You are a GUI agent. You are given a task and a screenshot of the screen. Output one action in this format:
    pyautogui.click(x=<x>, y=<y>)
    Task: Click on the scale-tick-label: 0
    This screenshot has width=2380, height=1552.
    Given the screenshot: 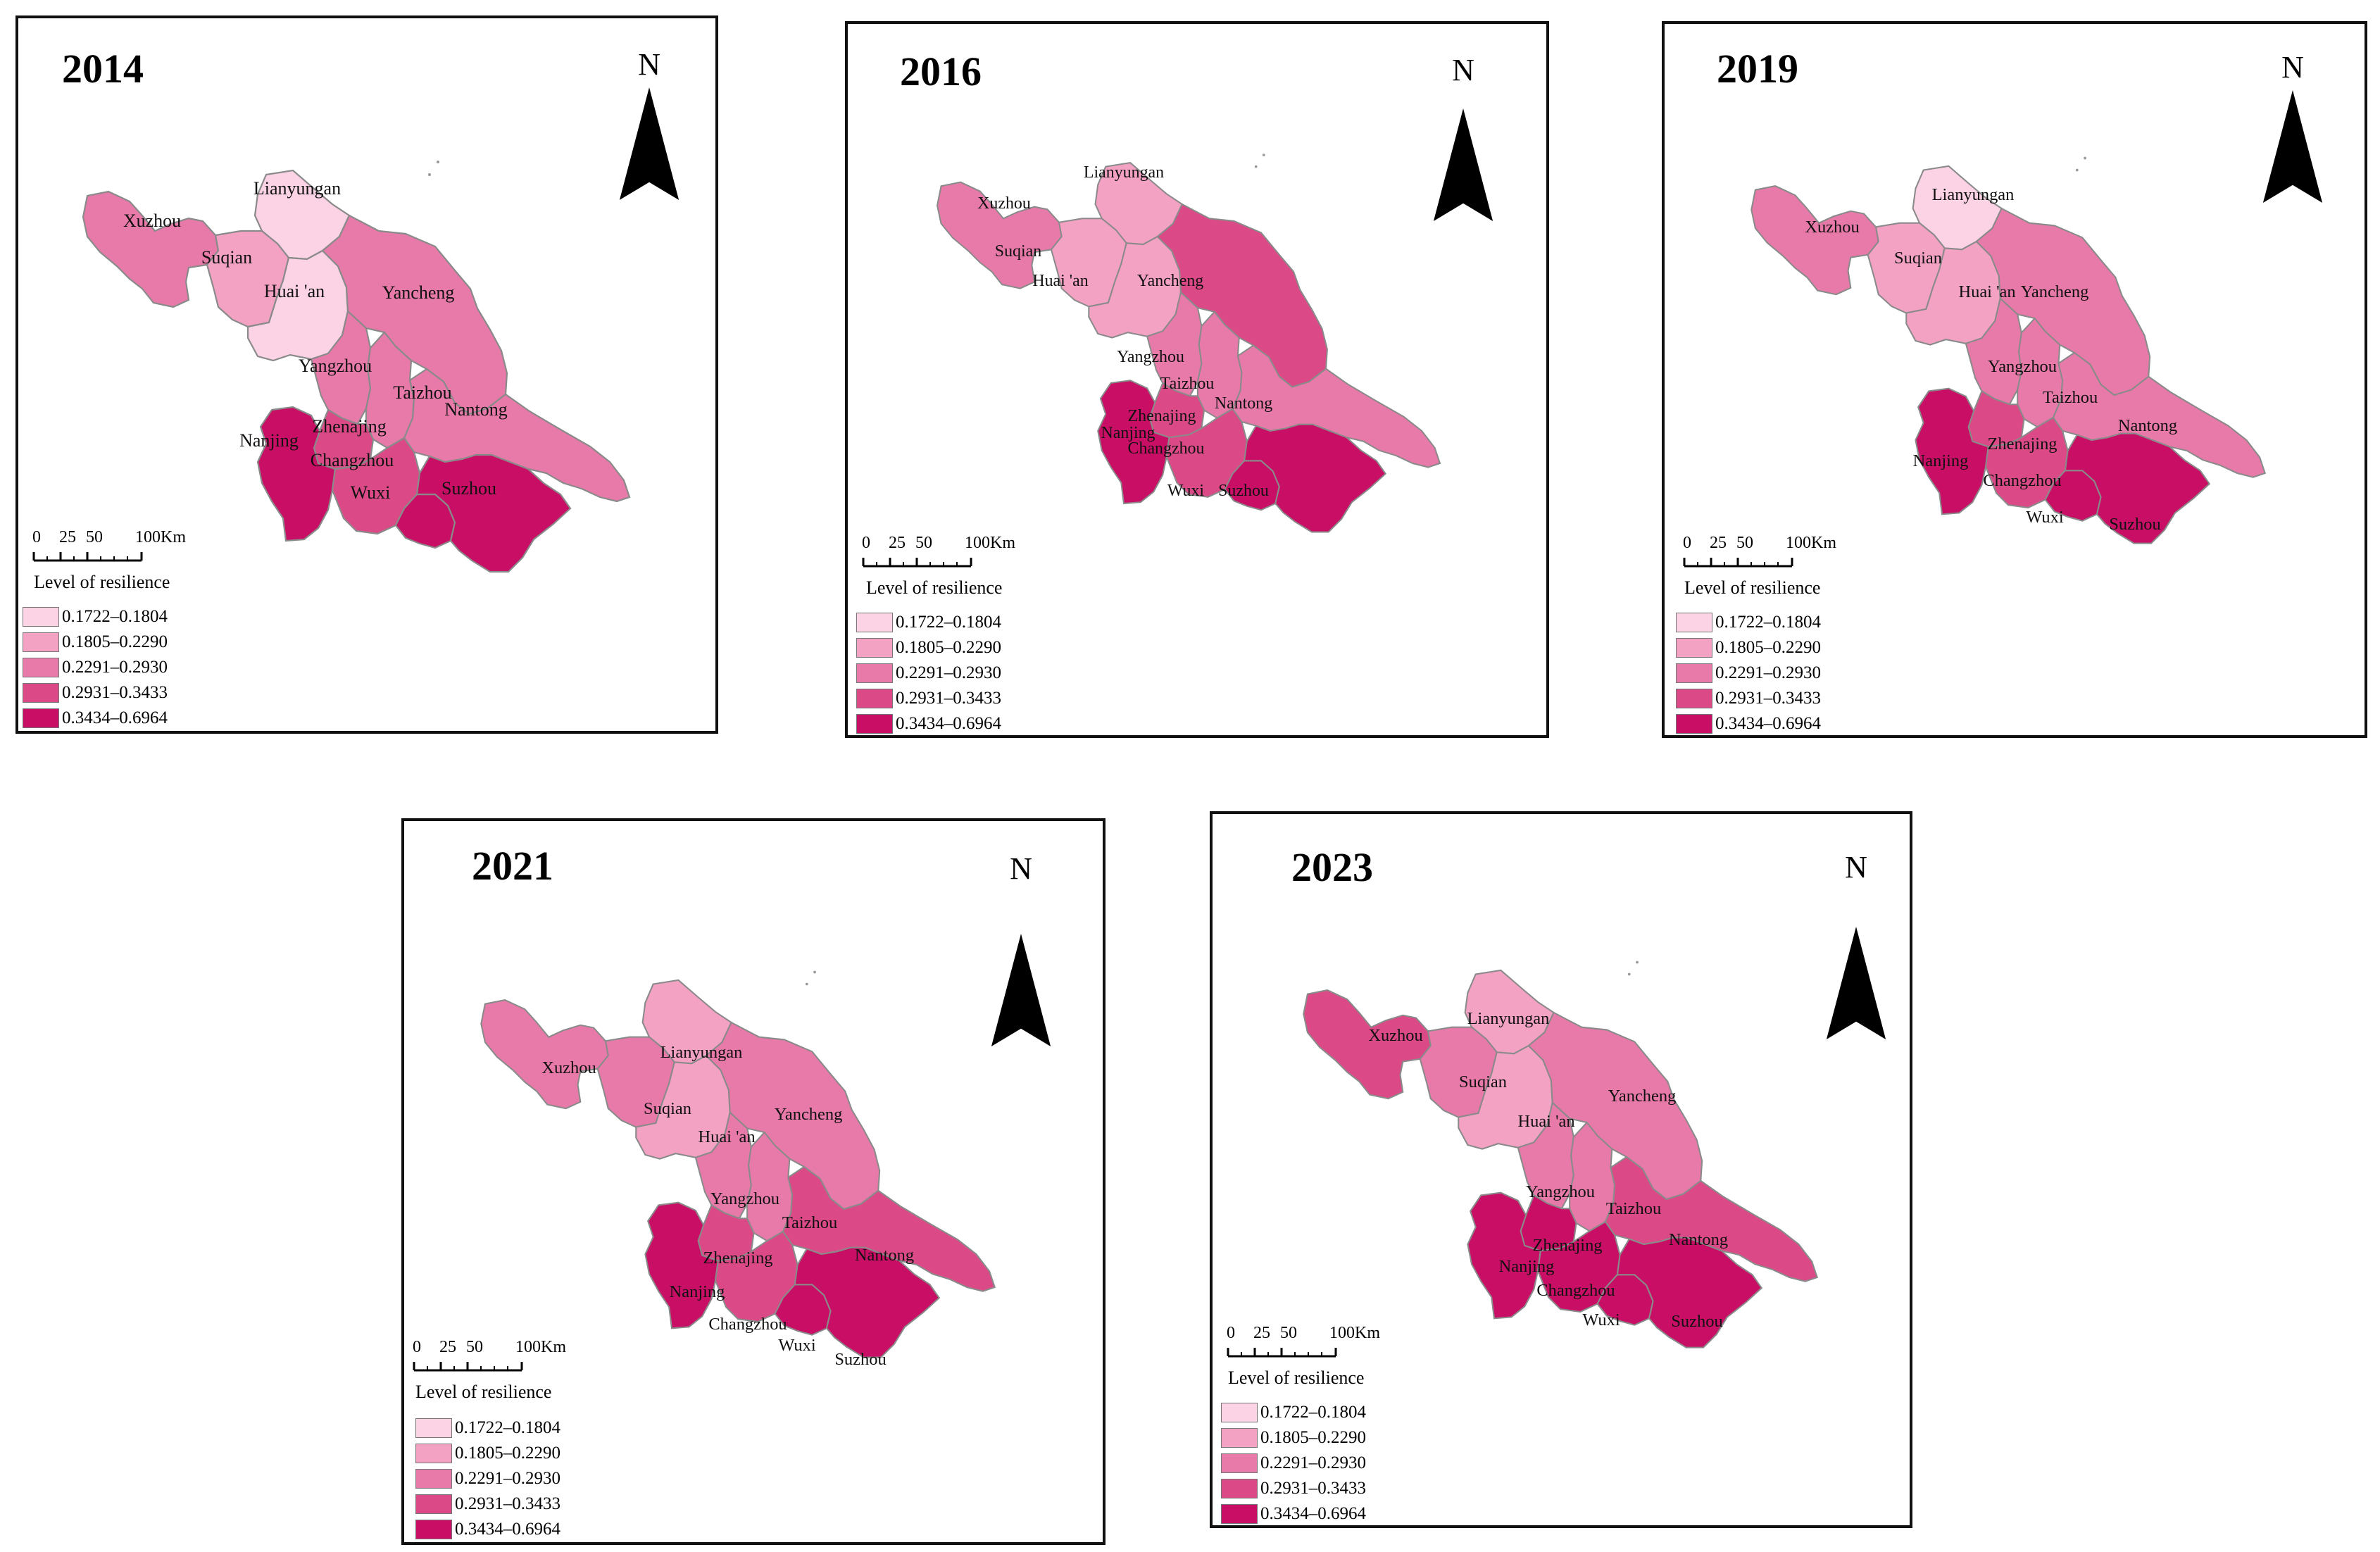 What is the action you would take?
    pyautogui.click(x=866, y=543)
    